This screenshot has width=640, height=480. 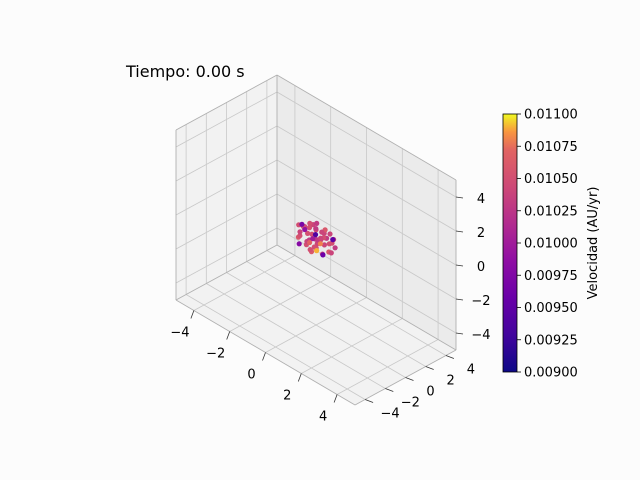 I want to click on z-tick-label: 4, so click(x=481, y=199).